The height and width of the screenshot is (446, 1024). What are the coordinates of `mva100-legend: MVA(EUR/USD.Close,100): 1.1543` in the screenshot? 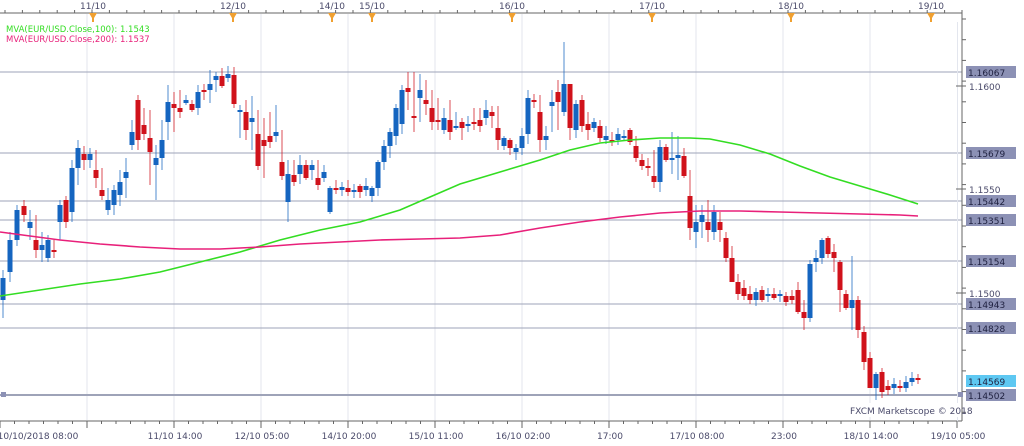 It's located at (78, 30).